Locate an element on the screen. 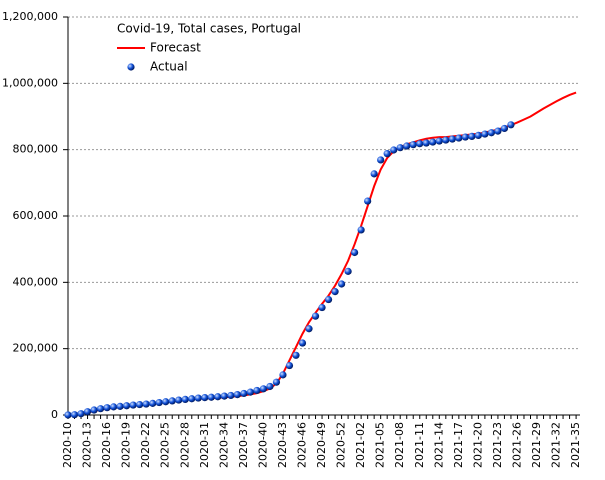 The height and width of the screenshot is (480, 605). x-tick-label: 2020-43 is located at coordinates (282, 445).